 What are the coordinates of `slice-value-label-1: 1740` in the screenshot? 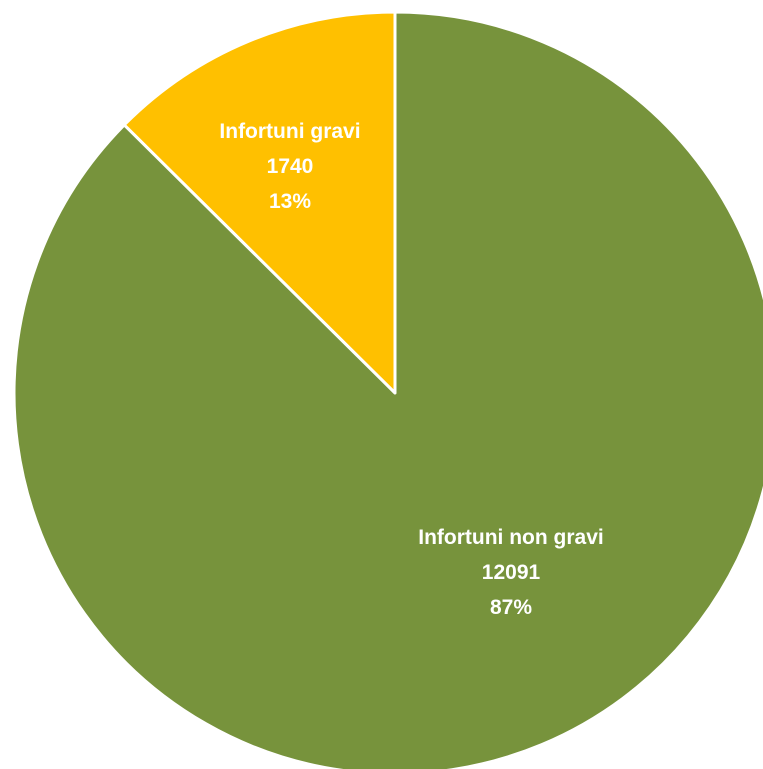 It's located at (290, 166).